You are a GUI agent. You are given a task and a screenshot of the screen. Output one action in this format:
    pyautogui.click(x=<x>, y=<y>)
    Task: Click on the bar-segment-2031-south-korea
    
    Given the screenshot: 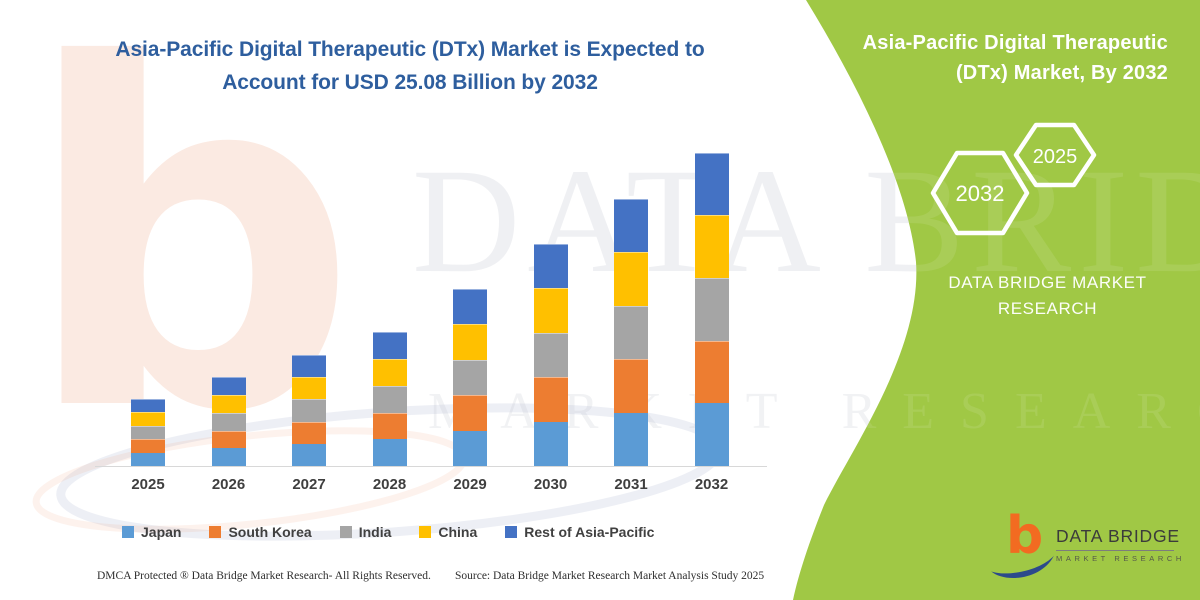 What is the action you would take?
    pyautogui.click(x=631, y=386)
    